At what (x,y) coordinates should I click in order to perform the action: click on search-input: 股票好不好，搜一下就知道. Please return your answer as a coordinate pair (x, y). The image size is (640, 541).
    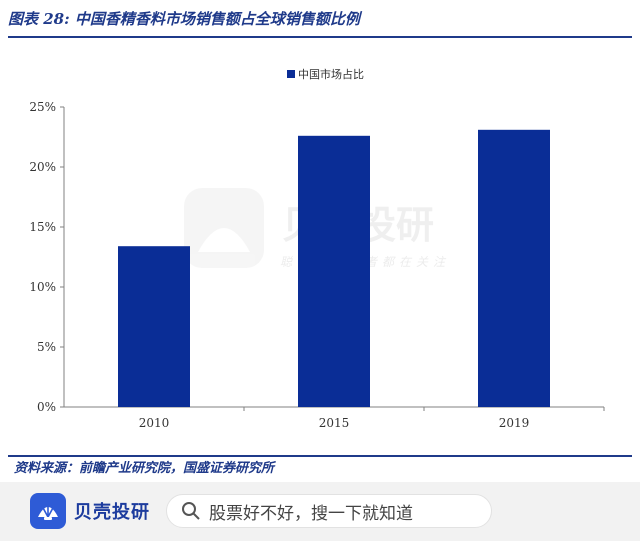
    Looking at the image, I should click on (329, 511).